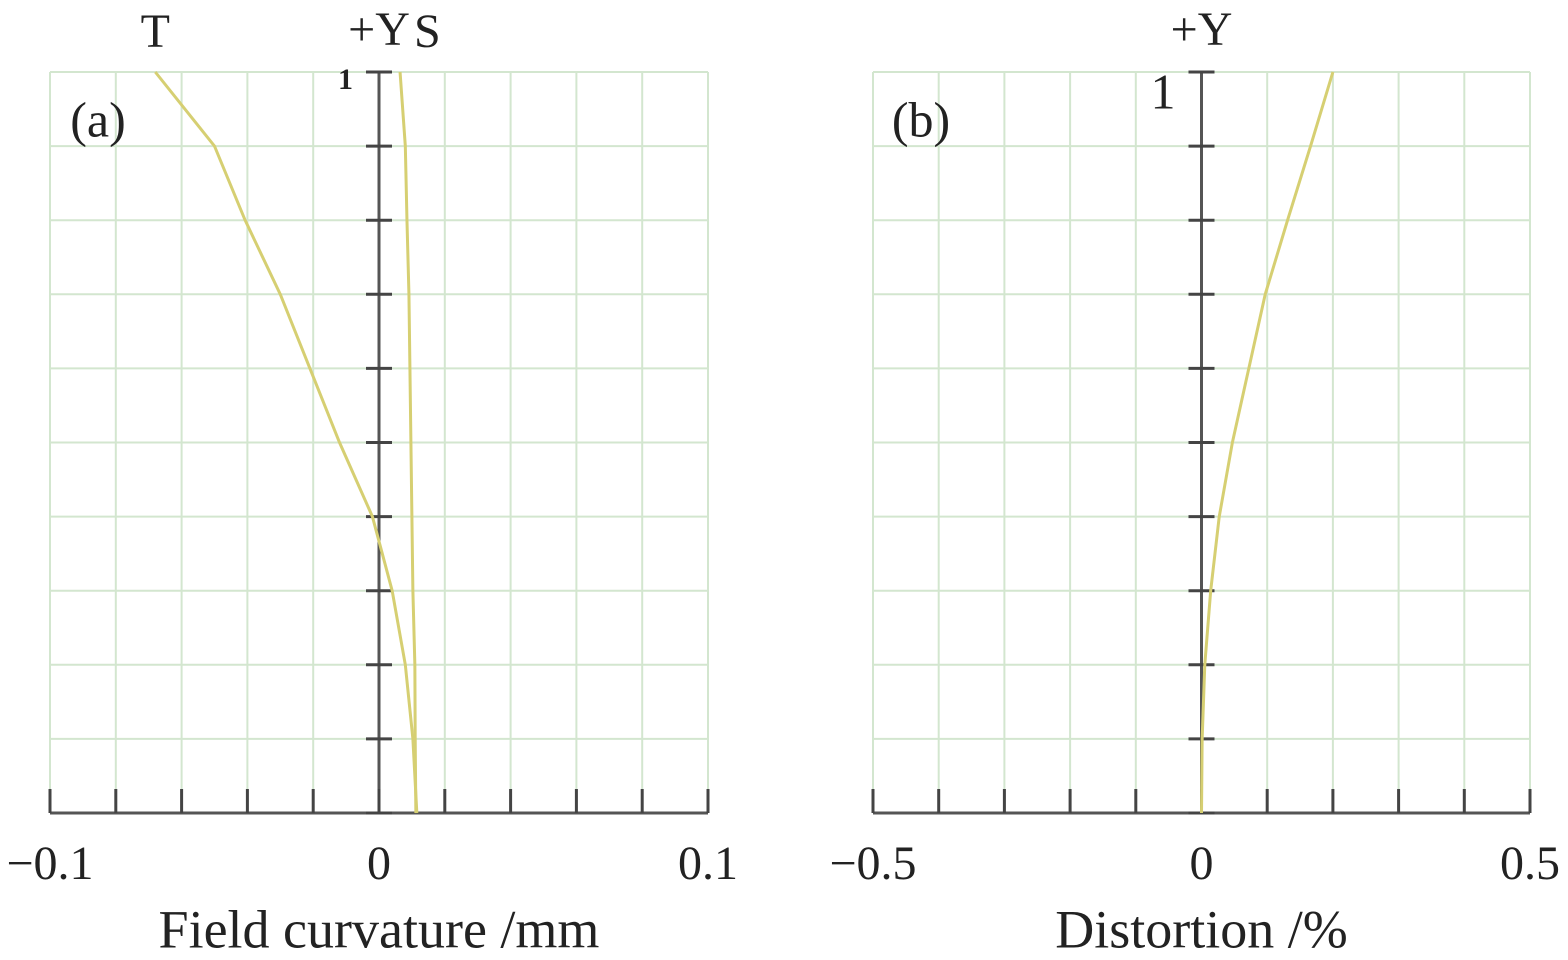 The image size is (1568, 960). What do you see at coordinates (49, 863) in the screenshot?
I see `x-tick-label: −0.1` at bounding box center [49, 863].